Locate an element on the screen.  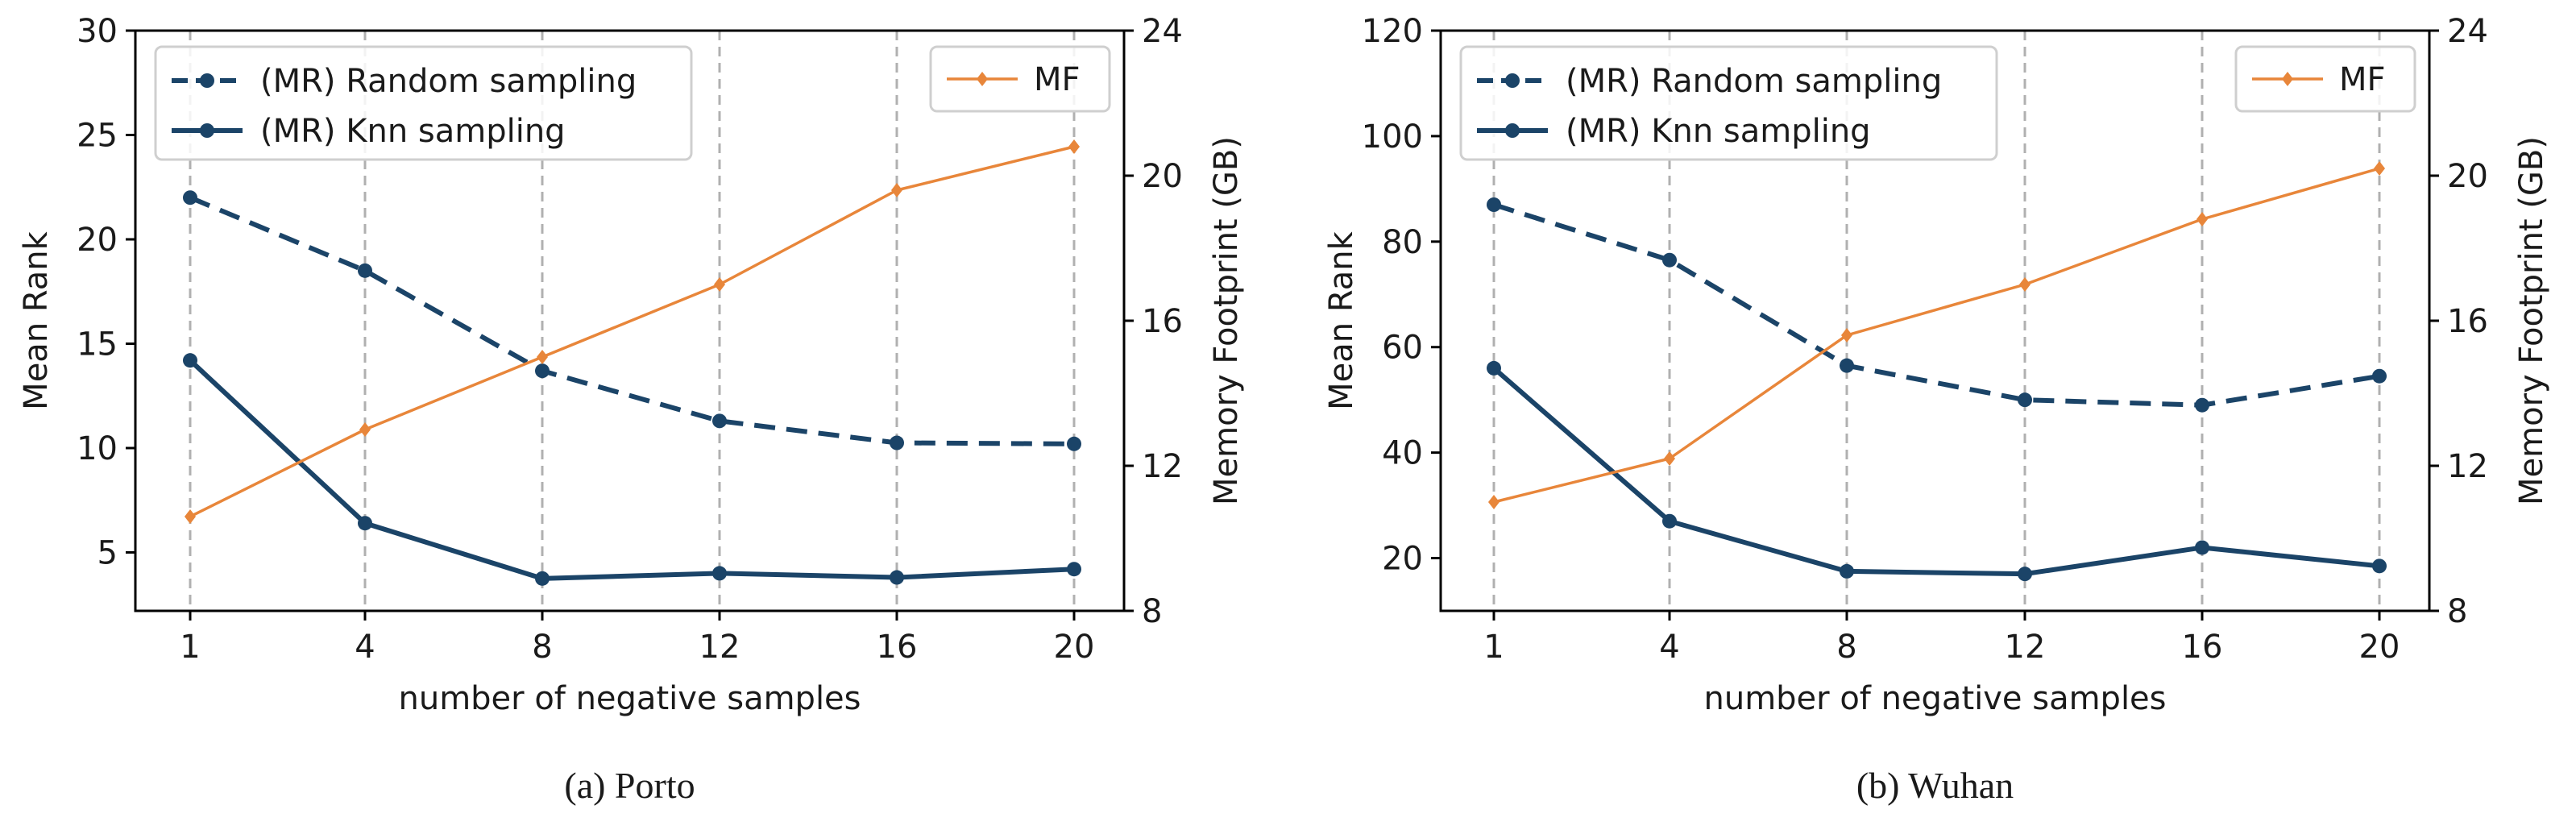
legend-mean-rank: (MR) Random sampling (MR) Knn sampling is located at coordinates (423, 103).